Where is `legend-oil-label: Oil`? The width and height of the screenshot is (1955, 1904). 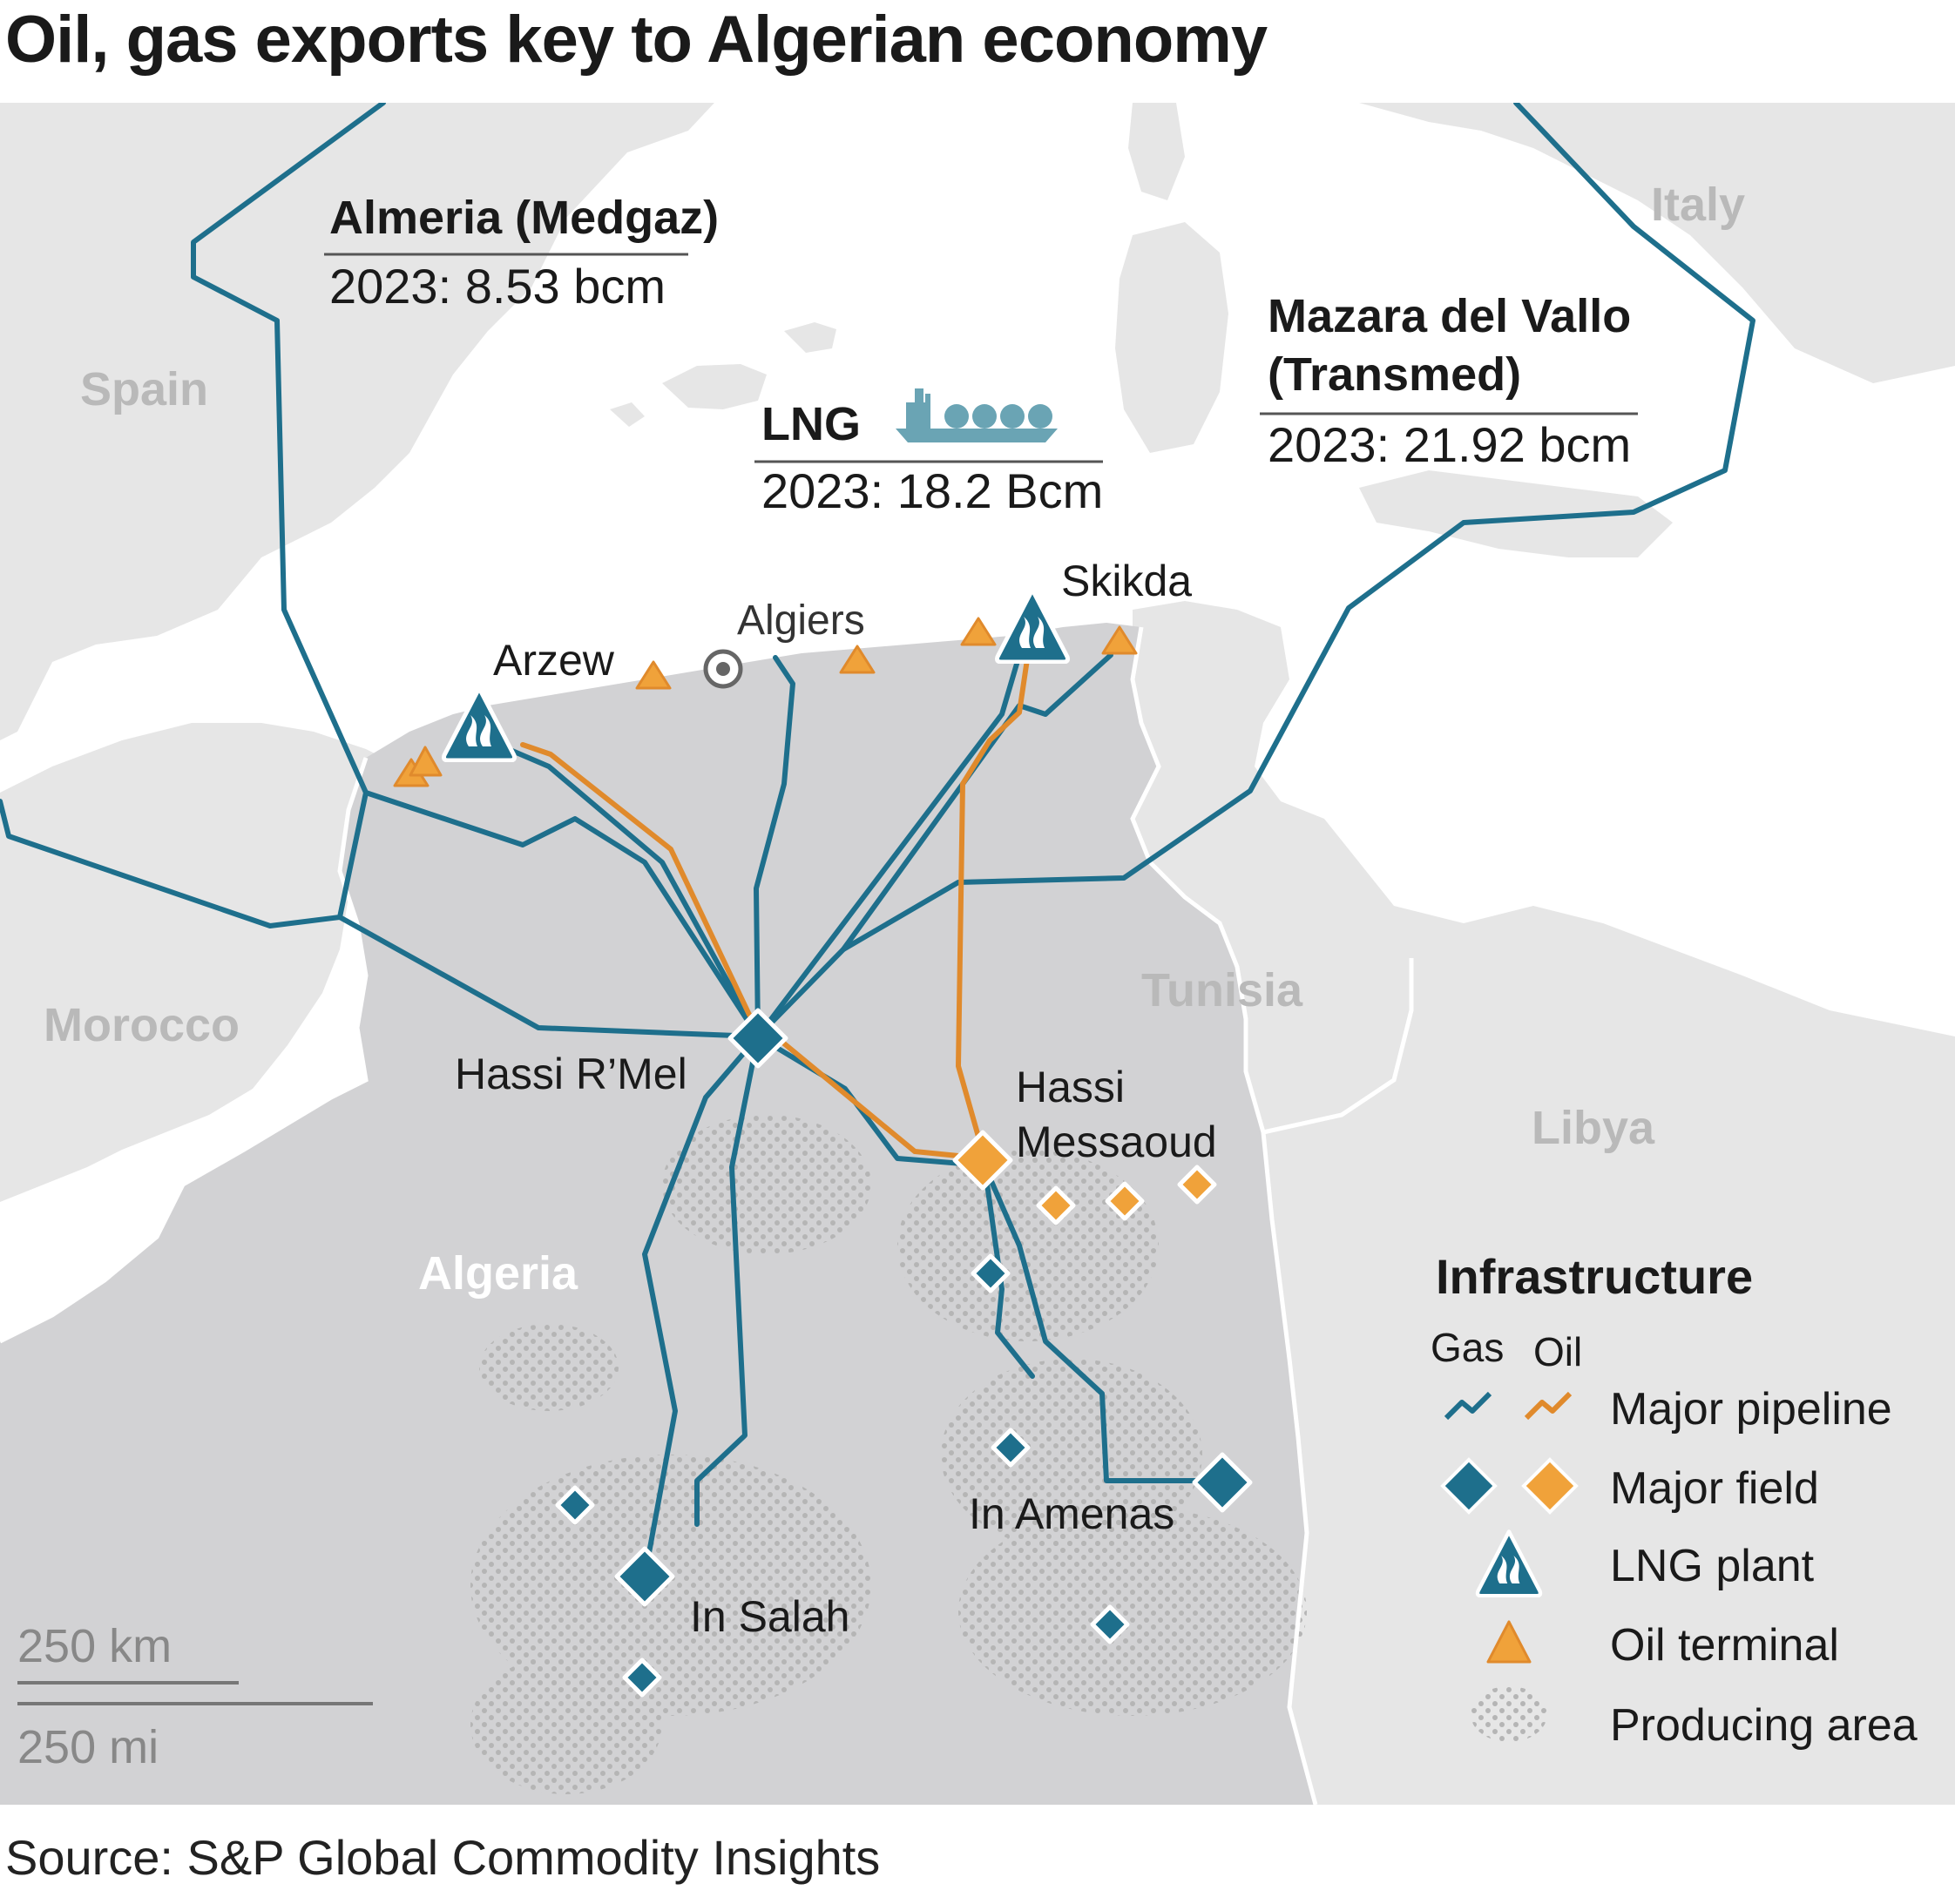 legend-oil-label: Oil is located at coordinates (1558, 1351).